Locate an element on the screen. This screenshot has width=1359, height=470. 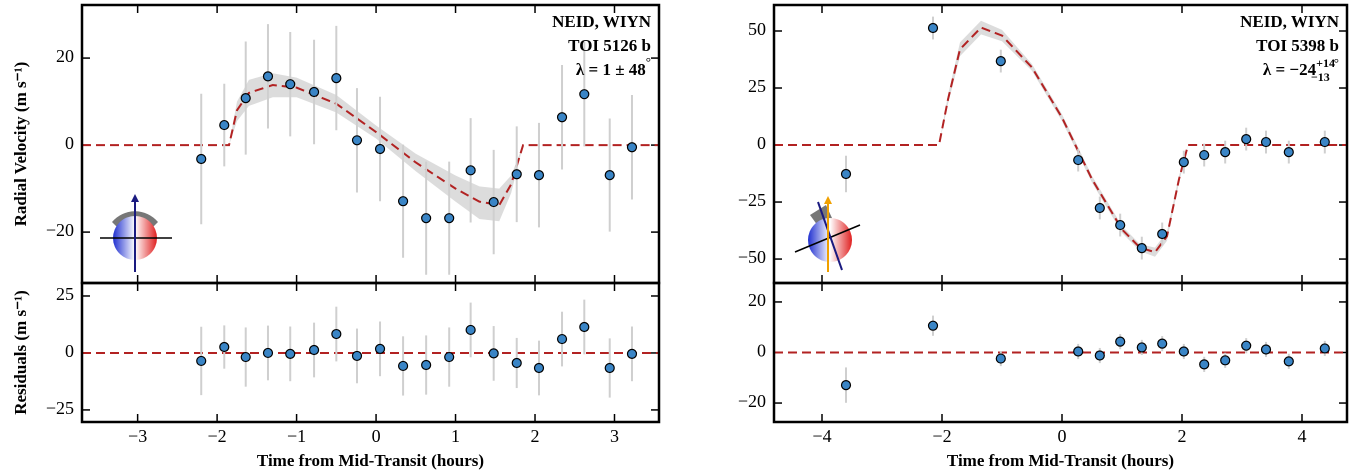
x-tick-label: −1 is located at coordinates (296, 436).